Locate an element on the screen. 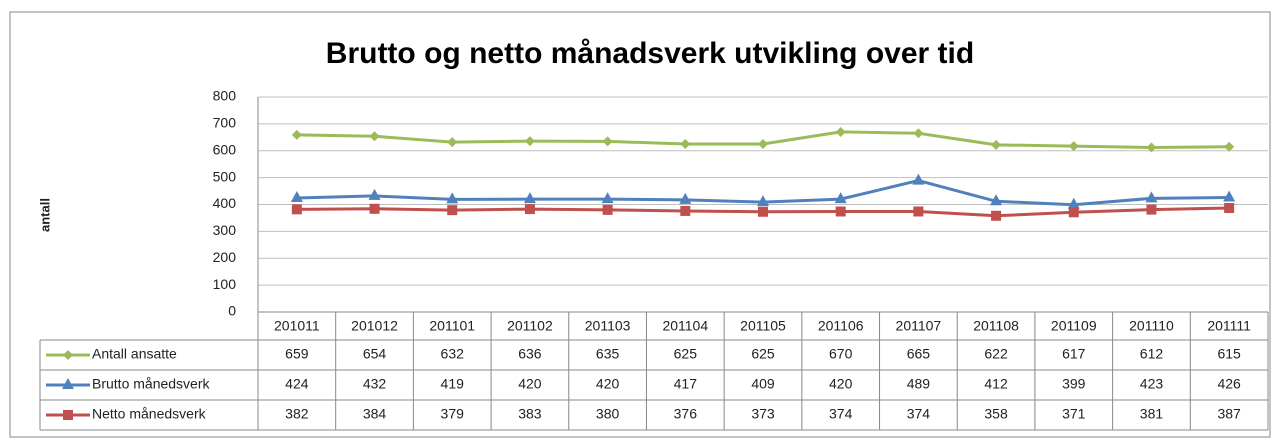 The height and width of the screenshot is (439, 1279). y-tick-label: 200 is located at coordinates (225, 257).